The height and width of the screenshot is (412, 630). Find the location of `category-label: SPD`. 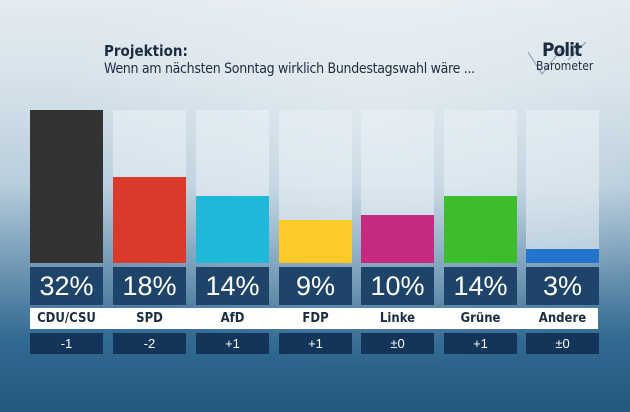

category-label: SPD is located at coordinates (149, 318).